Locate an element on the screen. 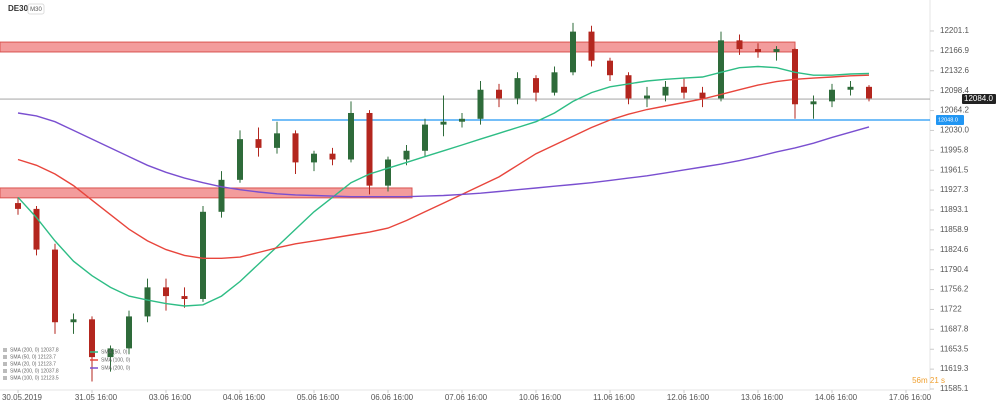 The height and width of the screenshot is (405, 1000). countdown: 56m 21 s is located at coordinates (928, 380).